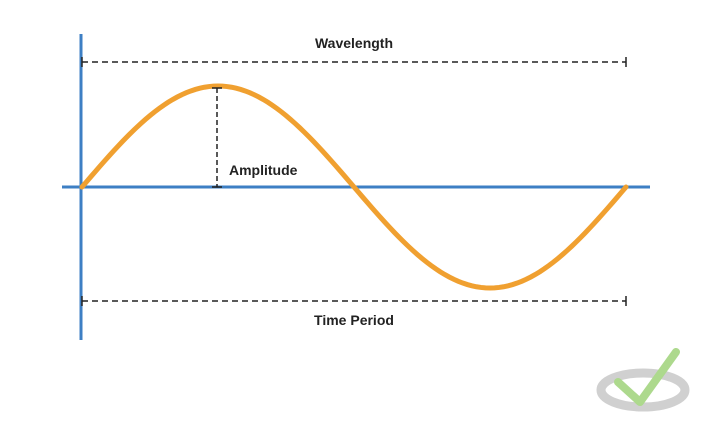 The image size is (716, 438). Describe the element at coordinates (263, 170) in the screenshot. I see `amplitude-label: Amplitude` at that location.